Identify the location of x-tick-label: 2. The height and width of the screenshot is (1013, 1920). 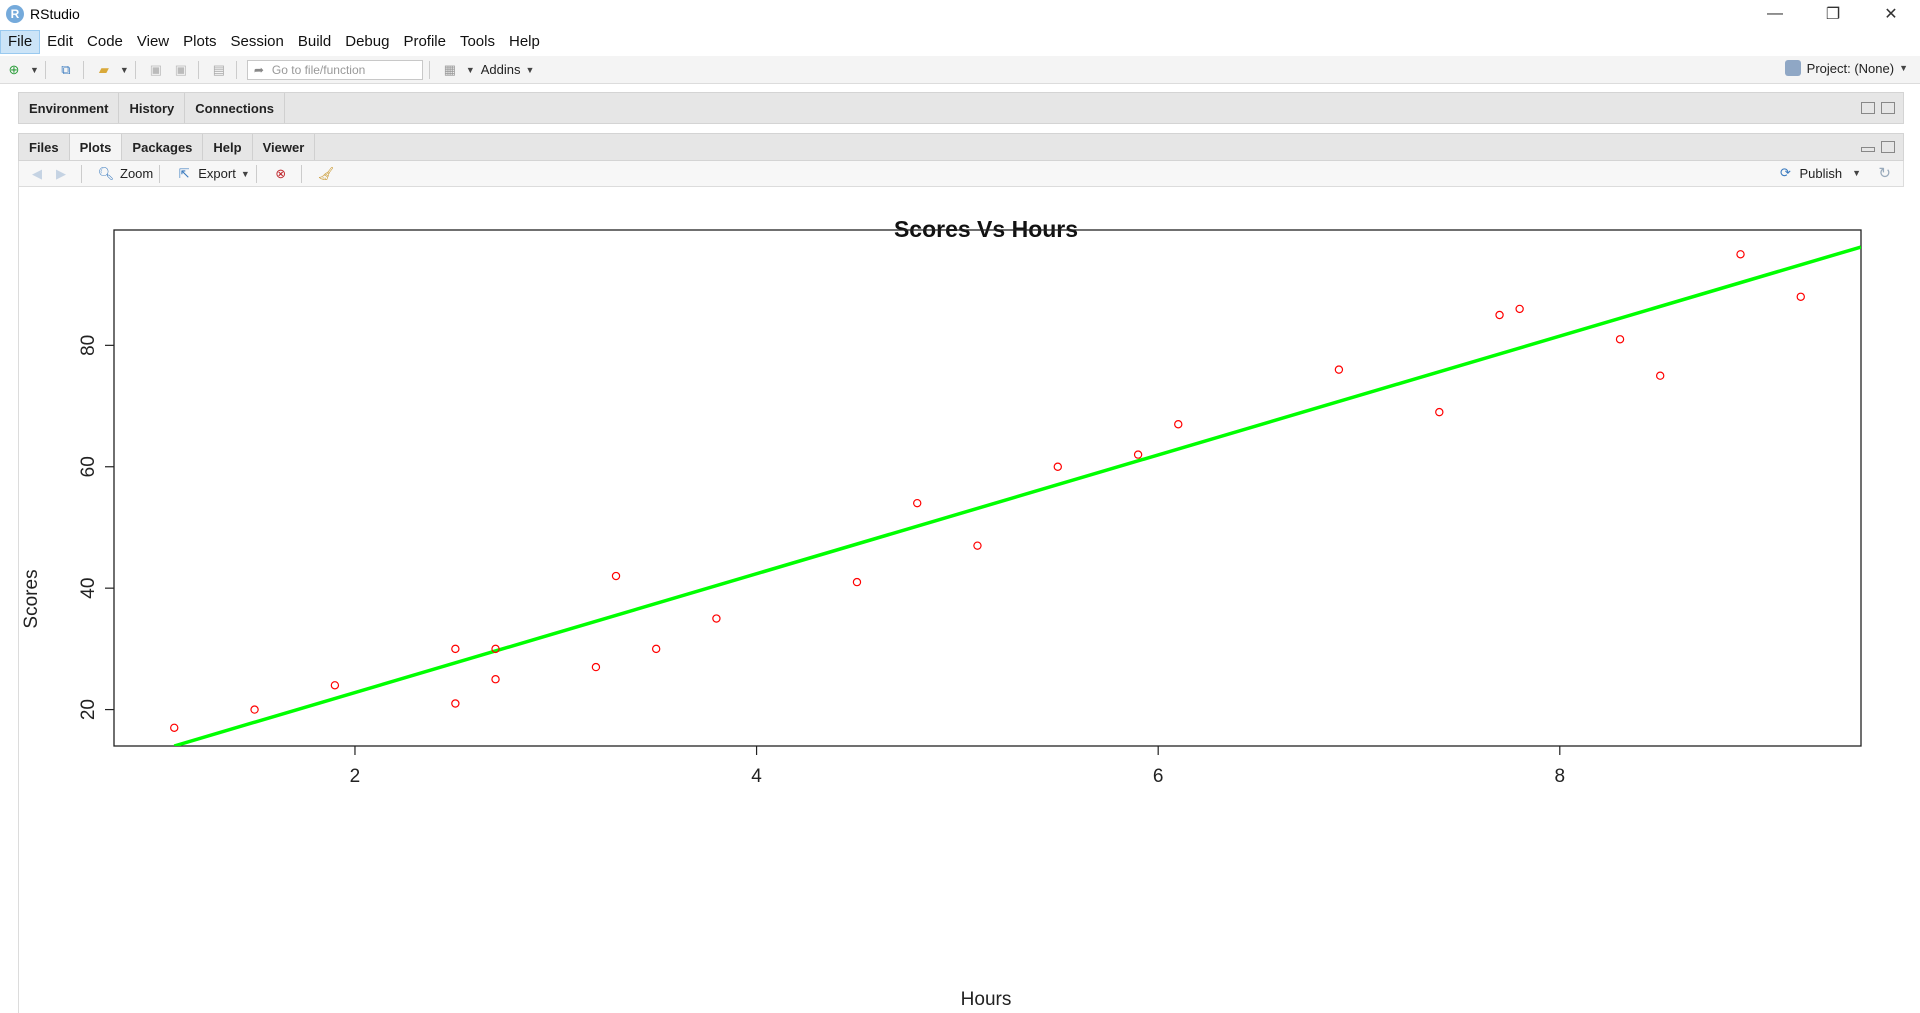
(355, 776).